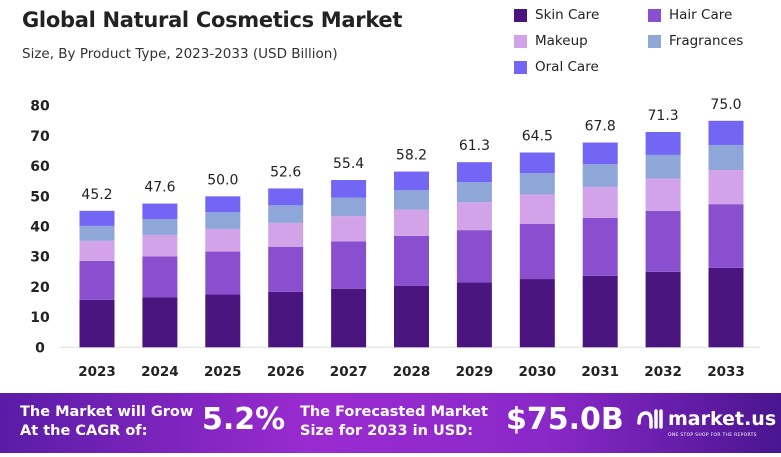  I want to click on market-us-logo: market.us ONE STOP SHOP FOR THE REPORTS, so click(706, 422).